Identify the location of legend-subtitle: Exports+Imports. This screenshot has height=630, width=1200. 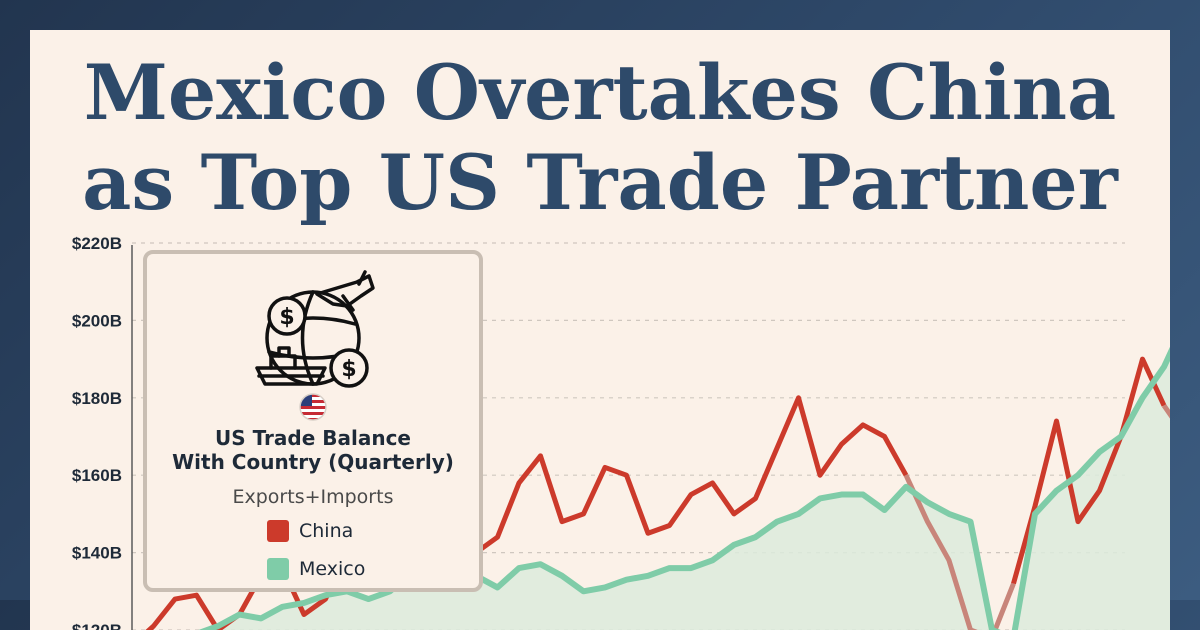
(313, 497).